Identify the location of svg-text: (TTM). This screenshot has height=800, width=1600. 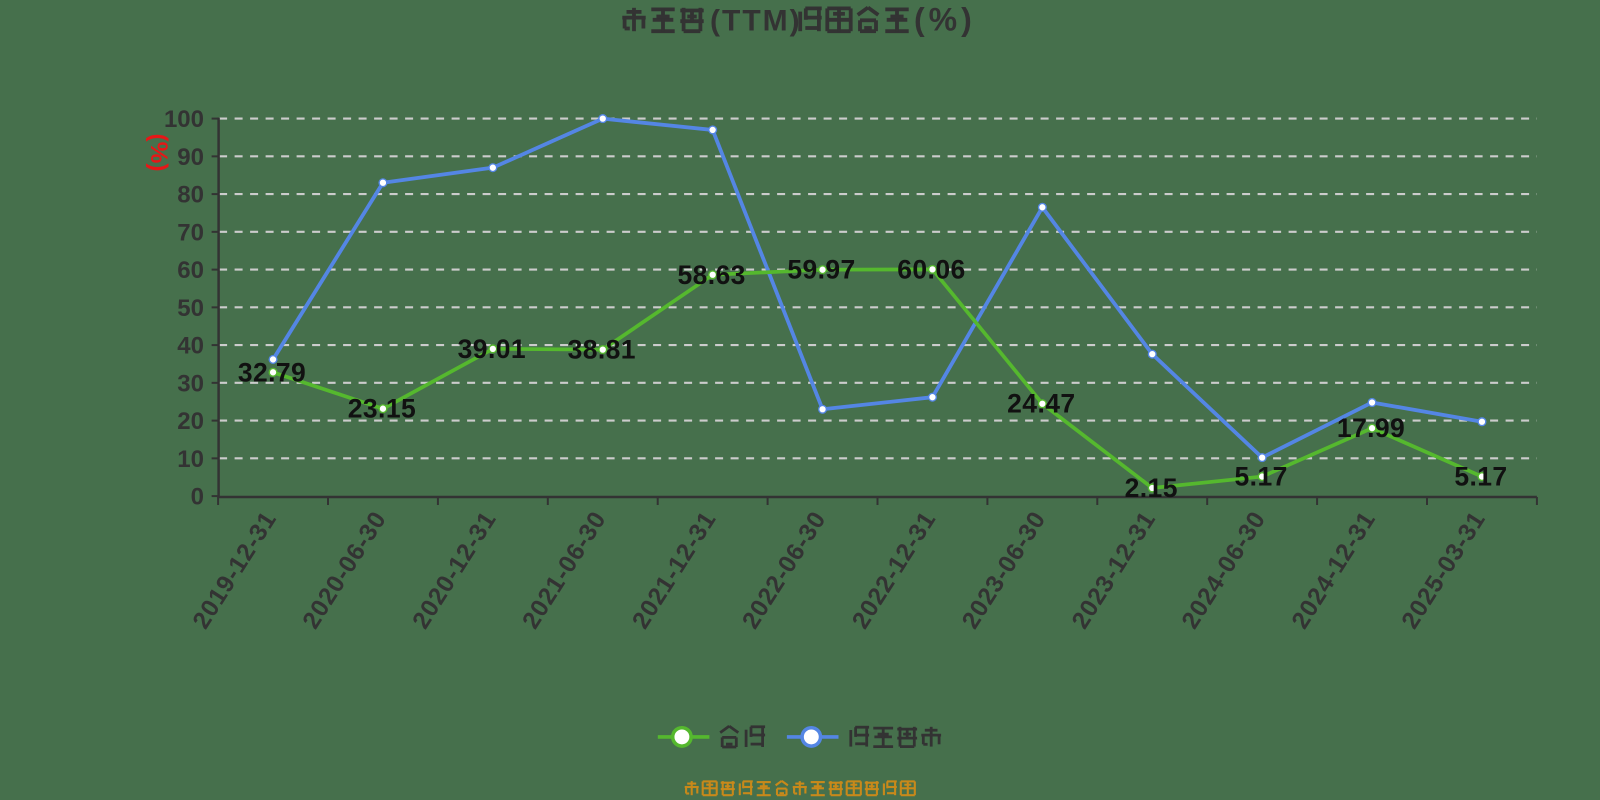
(756, 21).